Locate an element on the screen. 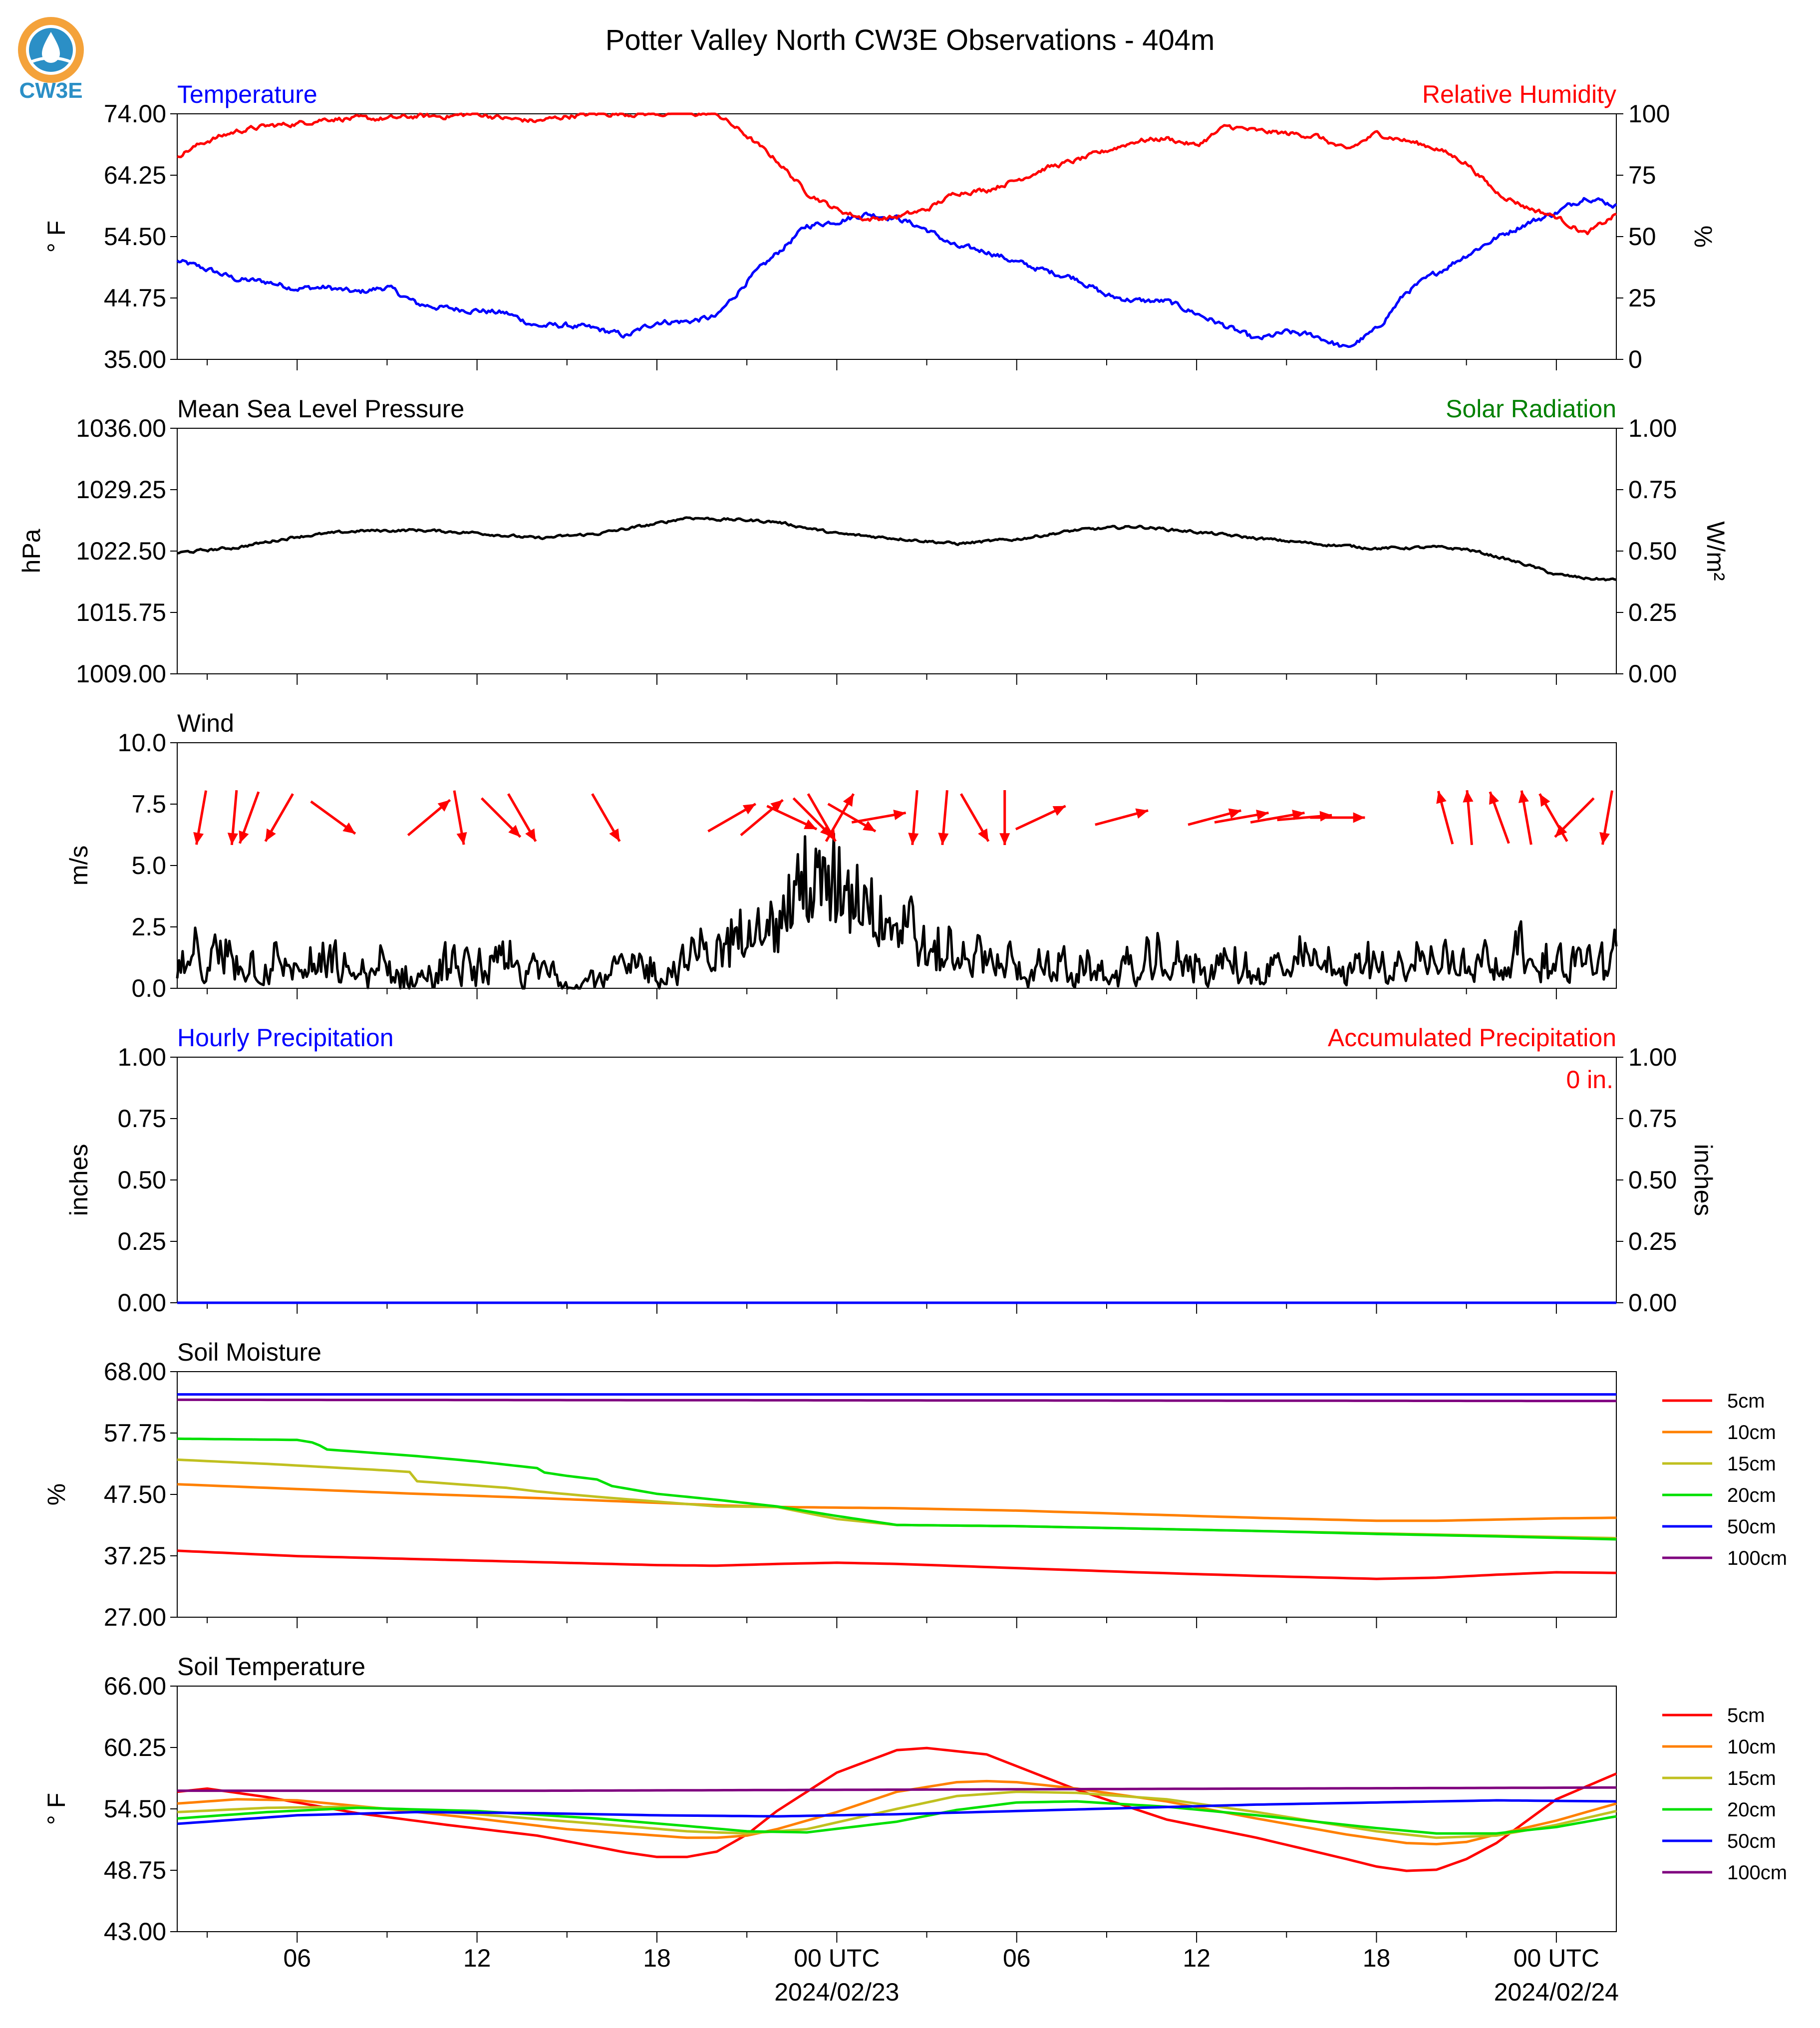  y-tick-label-left: 0.0 is located at coordinates (148, 988).